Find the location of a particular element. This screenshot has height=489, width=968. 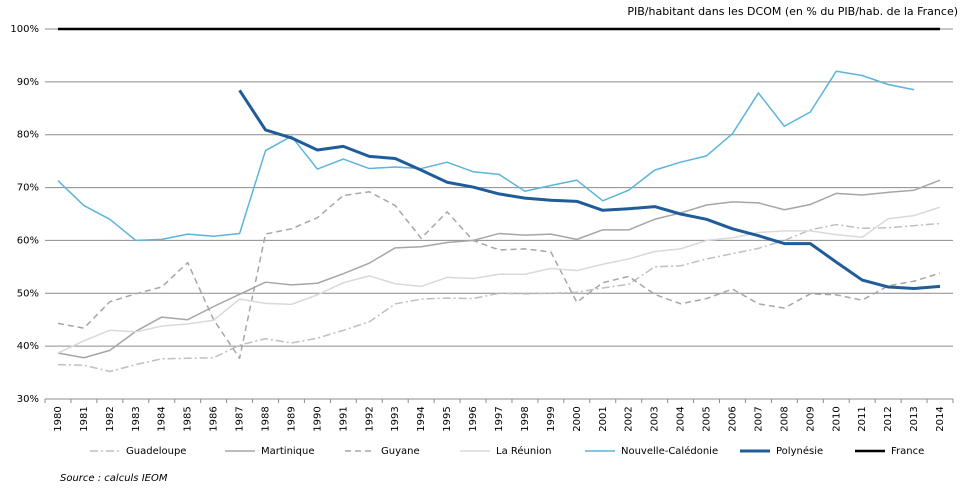

x-tick-label: 1984 is located at coordinates (162, 418).